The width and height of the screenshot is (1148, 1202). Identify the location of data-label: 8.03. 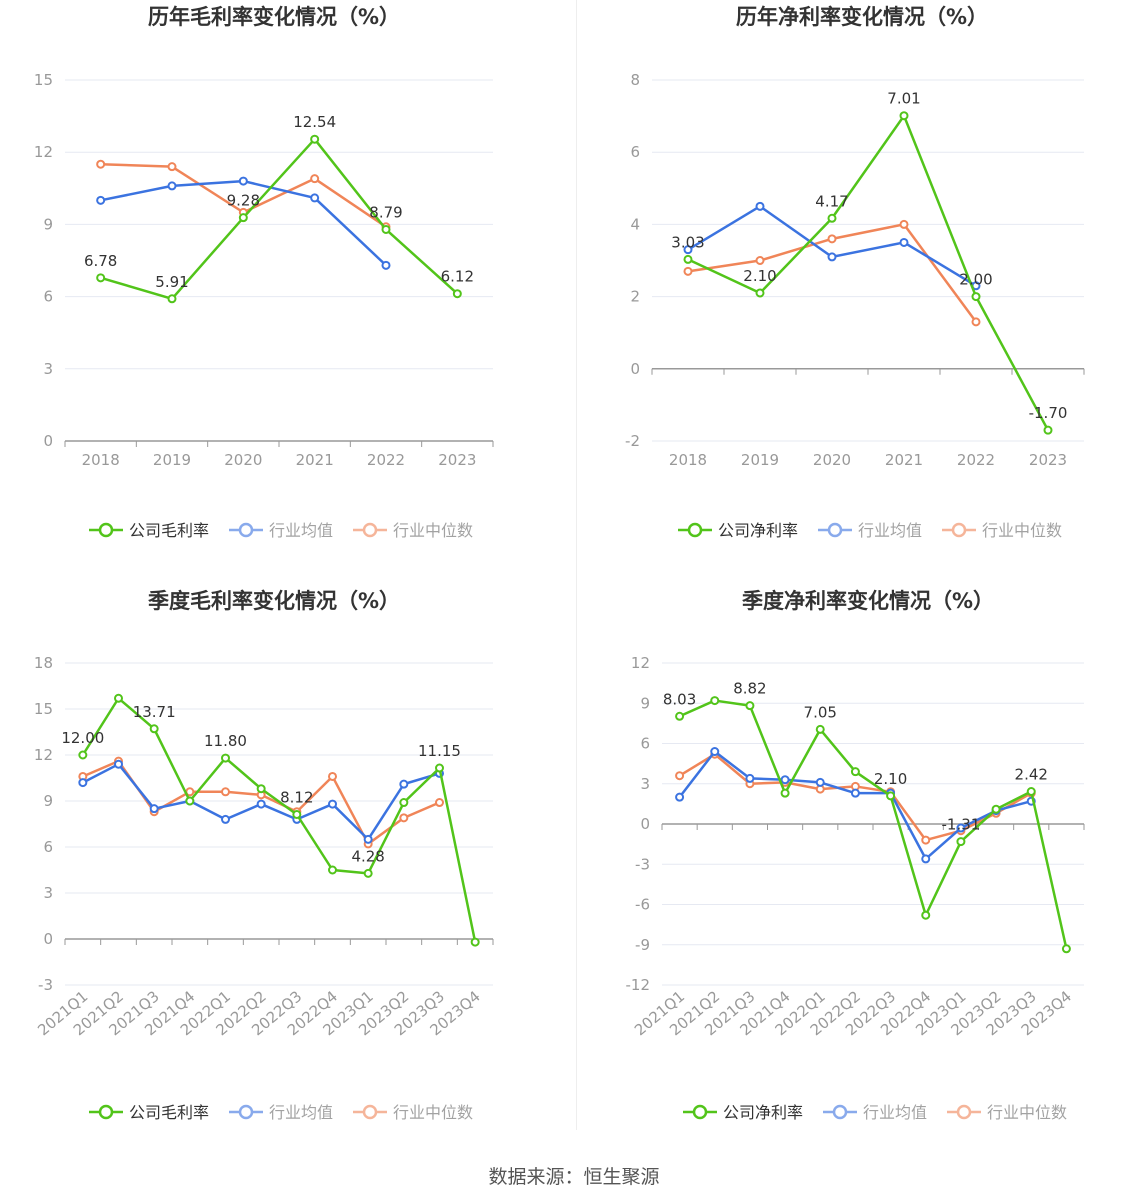
(679, 699).